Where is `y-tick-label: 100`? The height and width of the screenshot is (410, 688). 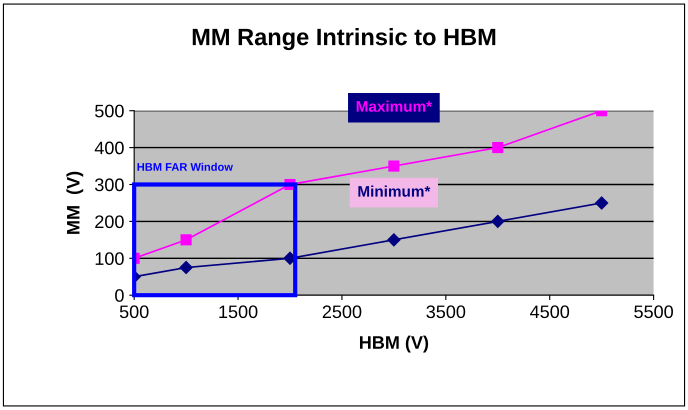
y-tick-label: 100 is located at coordinates (110, 259).